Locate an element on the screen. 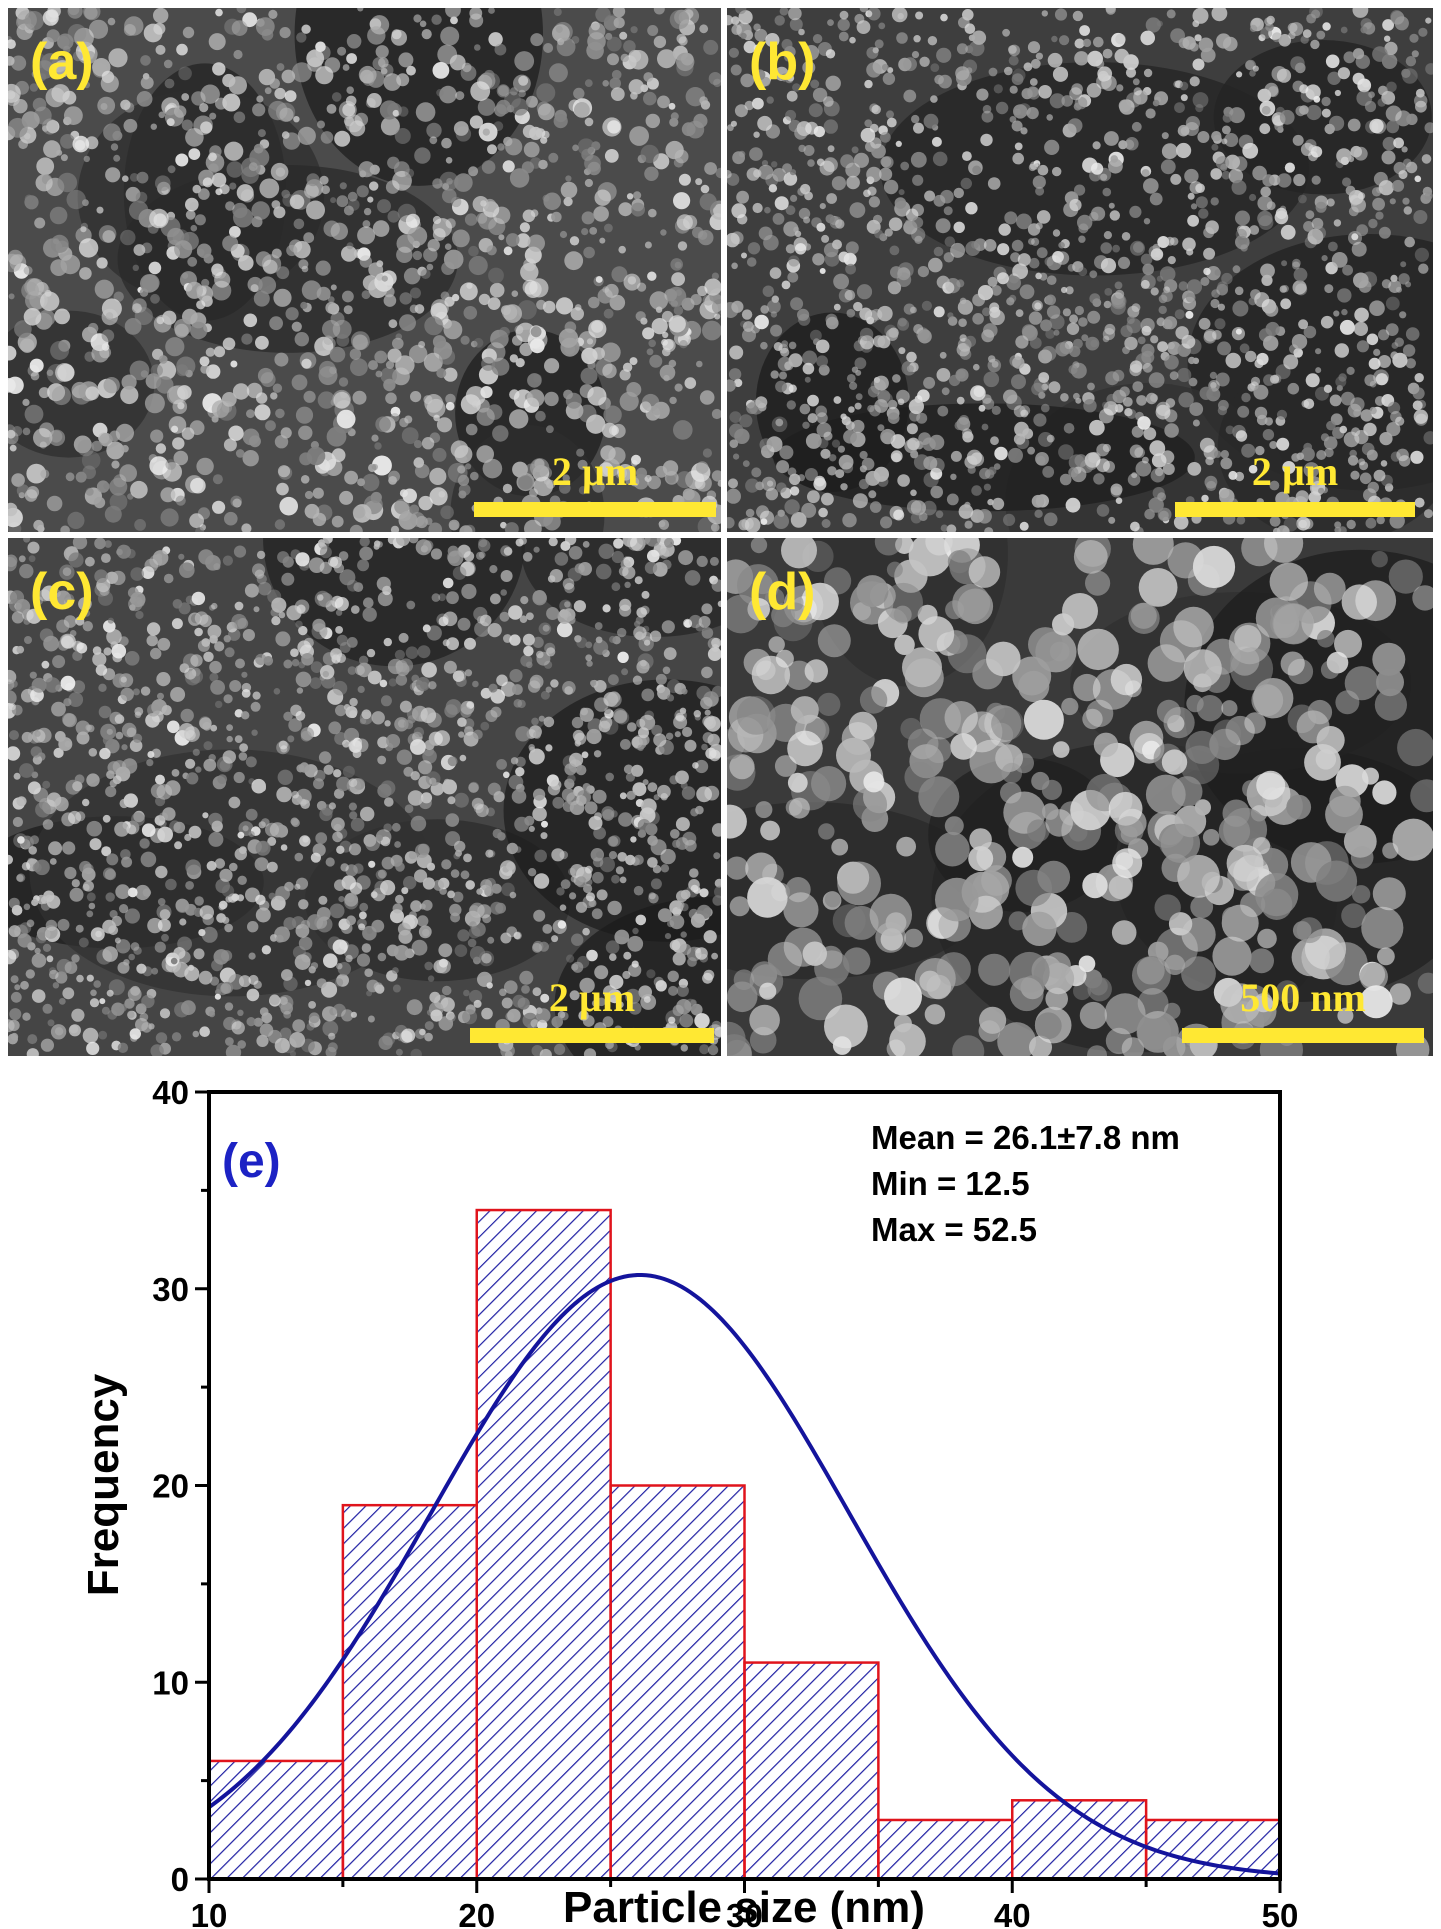 The image size is (1441, 1929). sem-dark-region is located at coordinates (418, 97).